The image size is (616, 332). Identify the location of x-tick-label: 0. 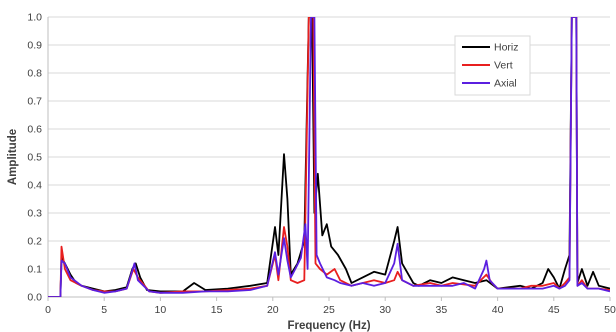
(48, 310).